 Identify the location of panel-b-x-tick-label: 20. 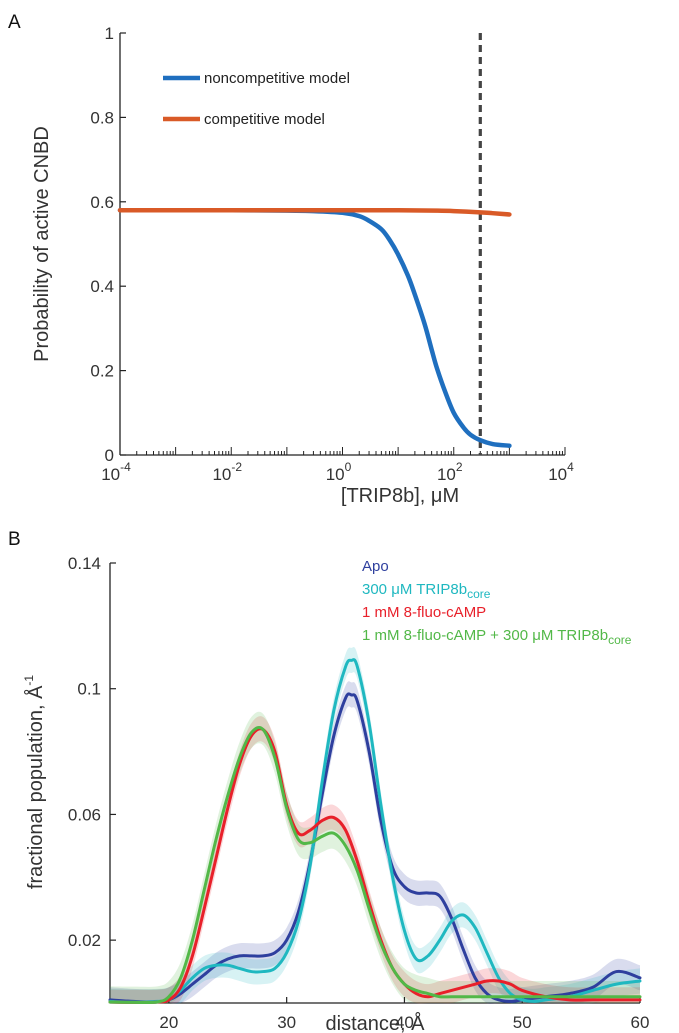
(168, 1022).